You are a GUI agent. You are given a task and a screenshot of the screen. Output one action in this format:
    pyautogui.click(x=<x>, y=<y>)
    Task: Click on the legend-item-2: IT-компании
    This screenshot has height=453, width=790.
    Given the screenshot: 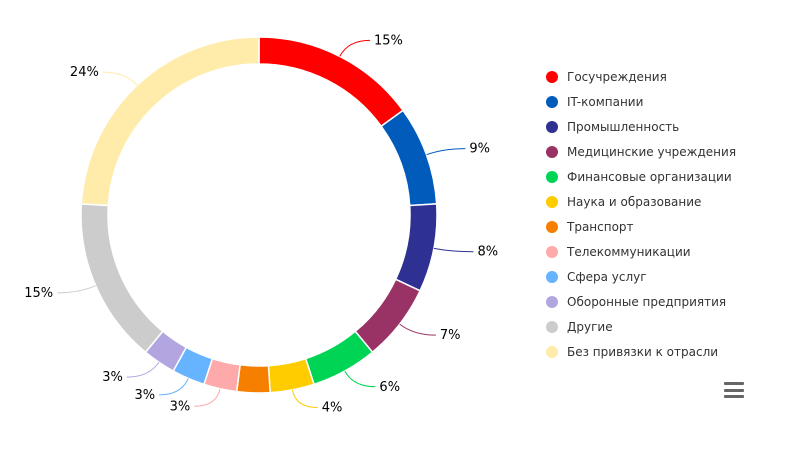 What is the action you would take?
    pyautogui.click(x=641, y=101)
    